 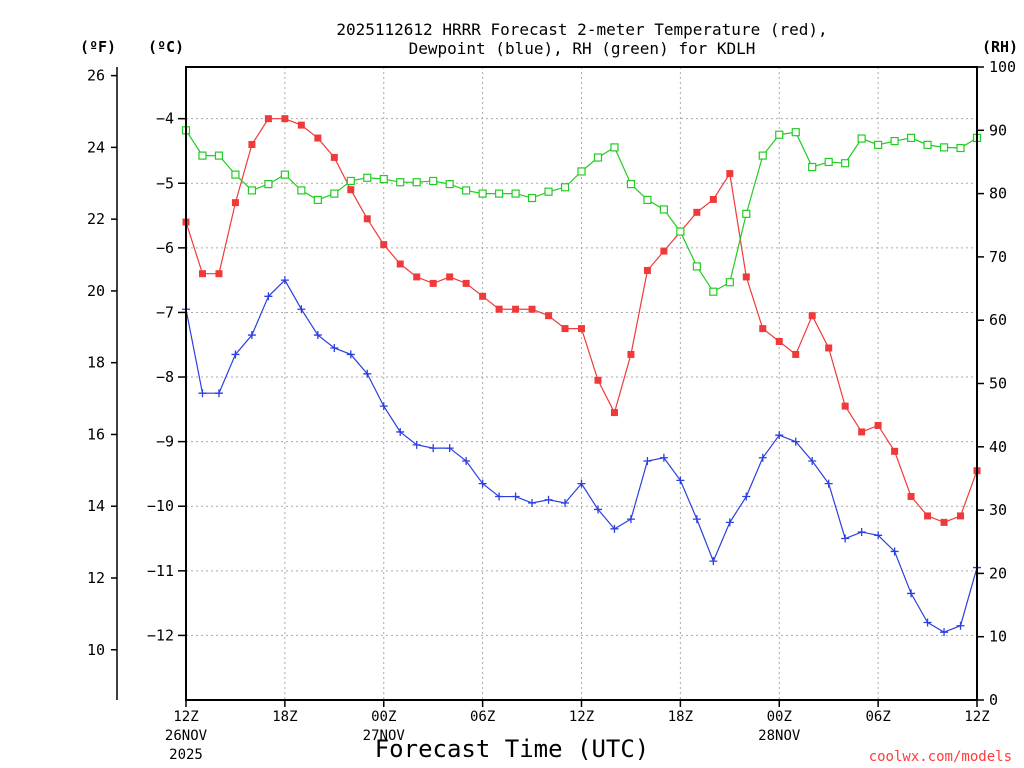 I want to click on fahrenheit-tick-label: 16, so click(x=96, y=434).